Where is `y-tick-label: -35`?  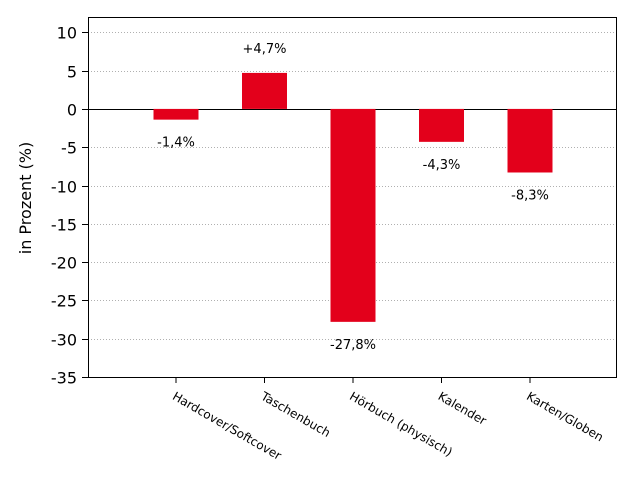 y-tick-label: -35 is located at coordinates (64, 378).